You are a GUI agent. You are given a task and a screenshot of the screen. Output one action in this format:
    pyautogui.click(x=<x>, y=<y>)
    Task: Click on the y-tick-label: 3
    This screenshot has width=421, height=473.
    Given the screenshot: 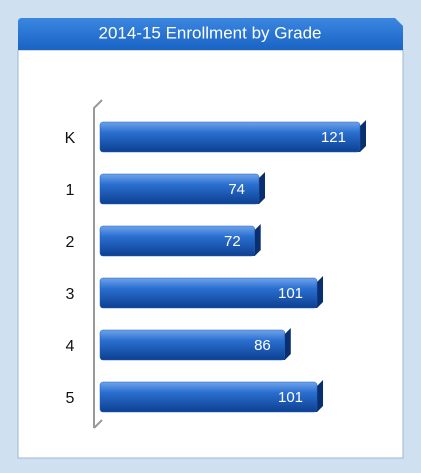 What is the action you would take?
    pyautogui.click(x=70, y=294)
    